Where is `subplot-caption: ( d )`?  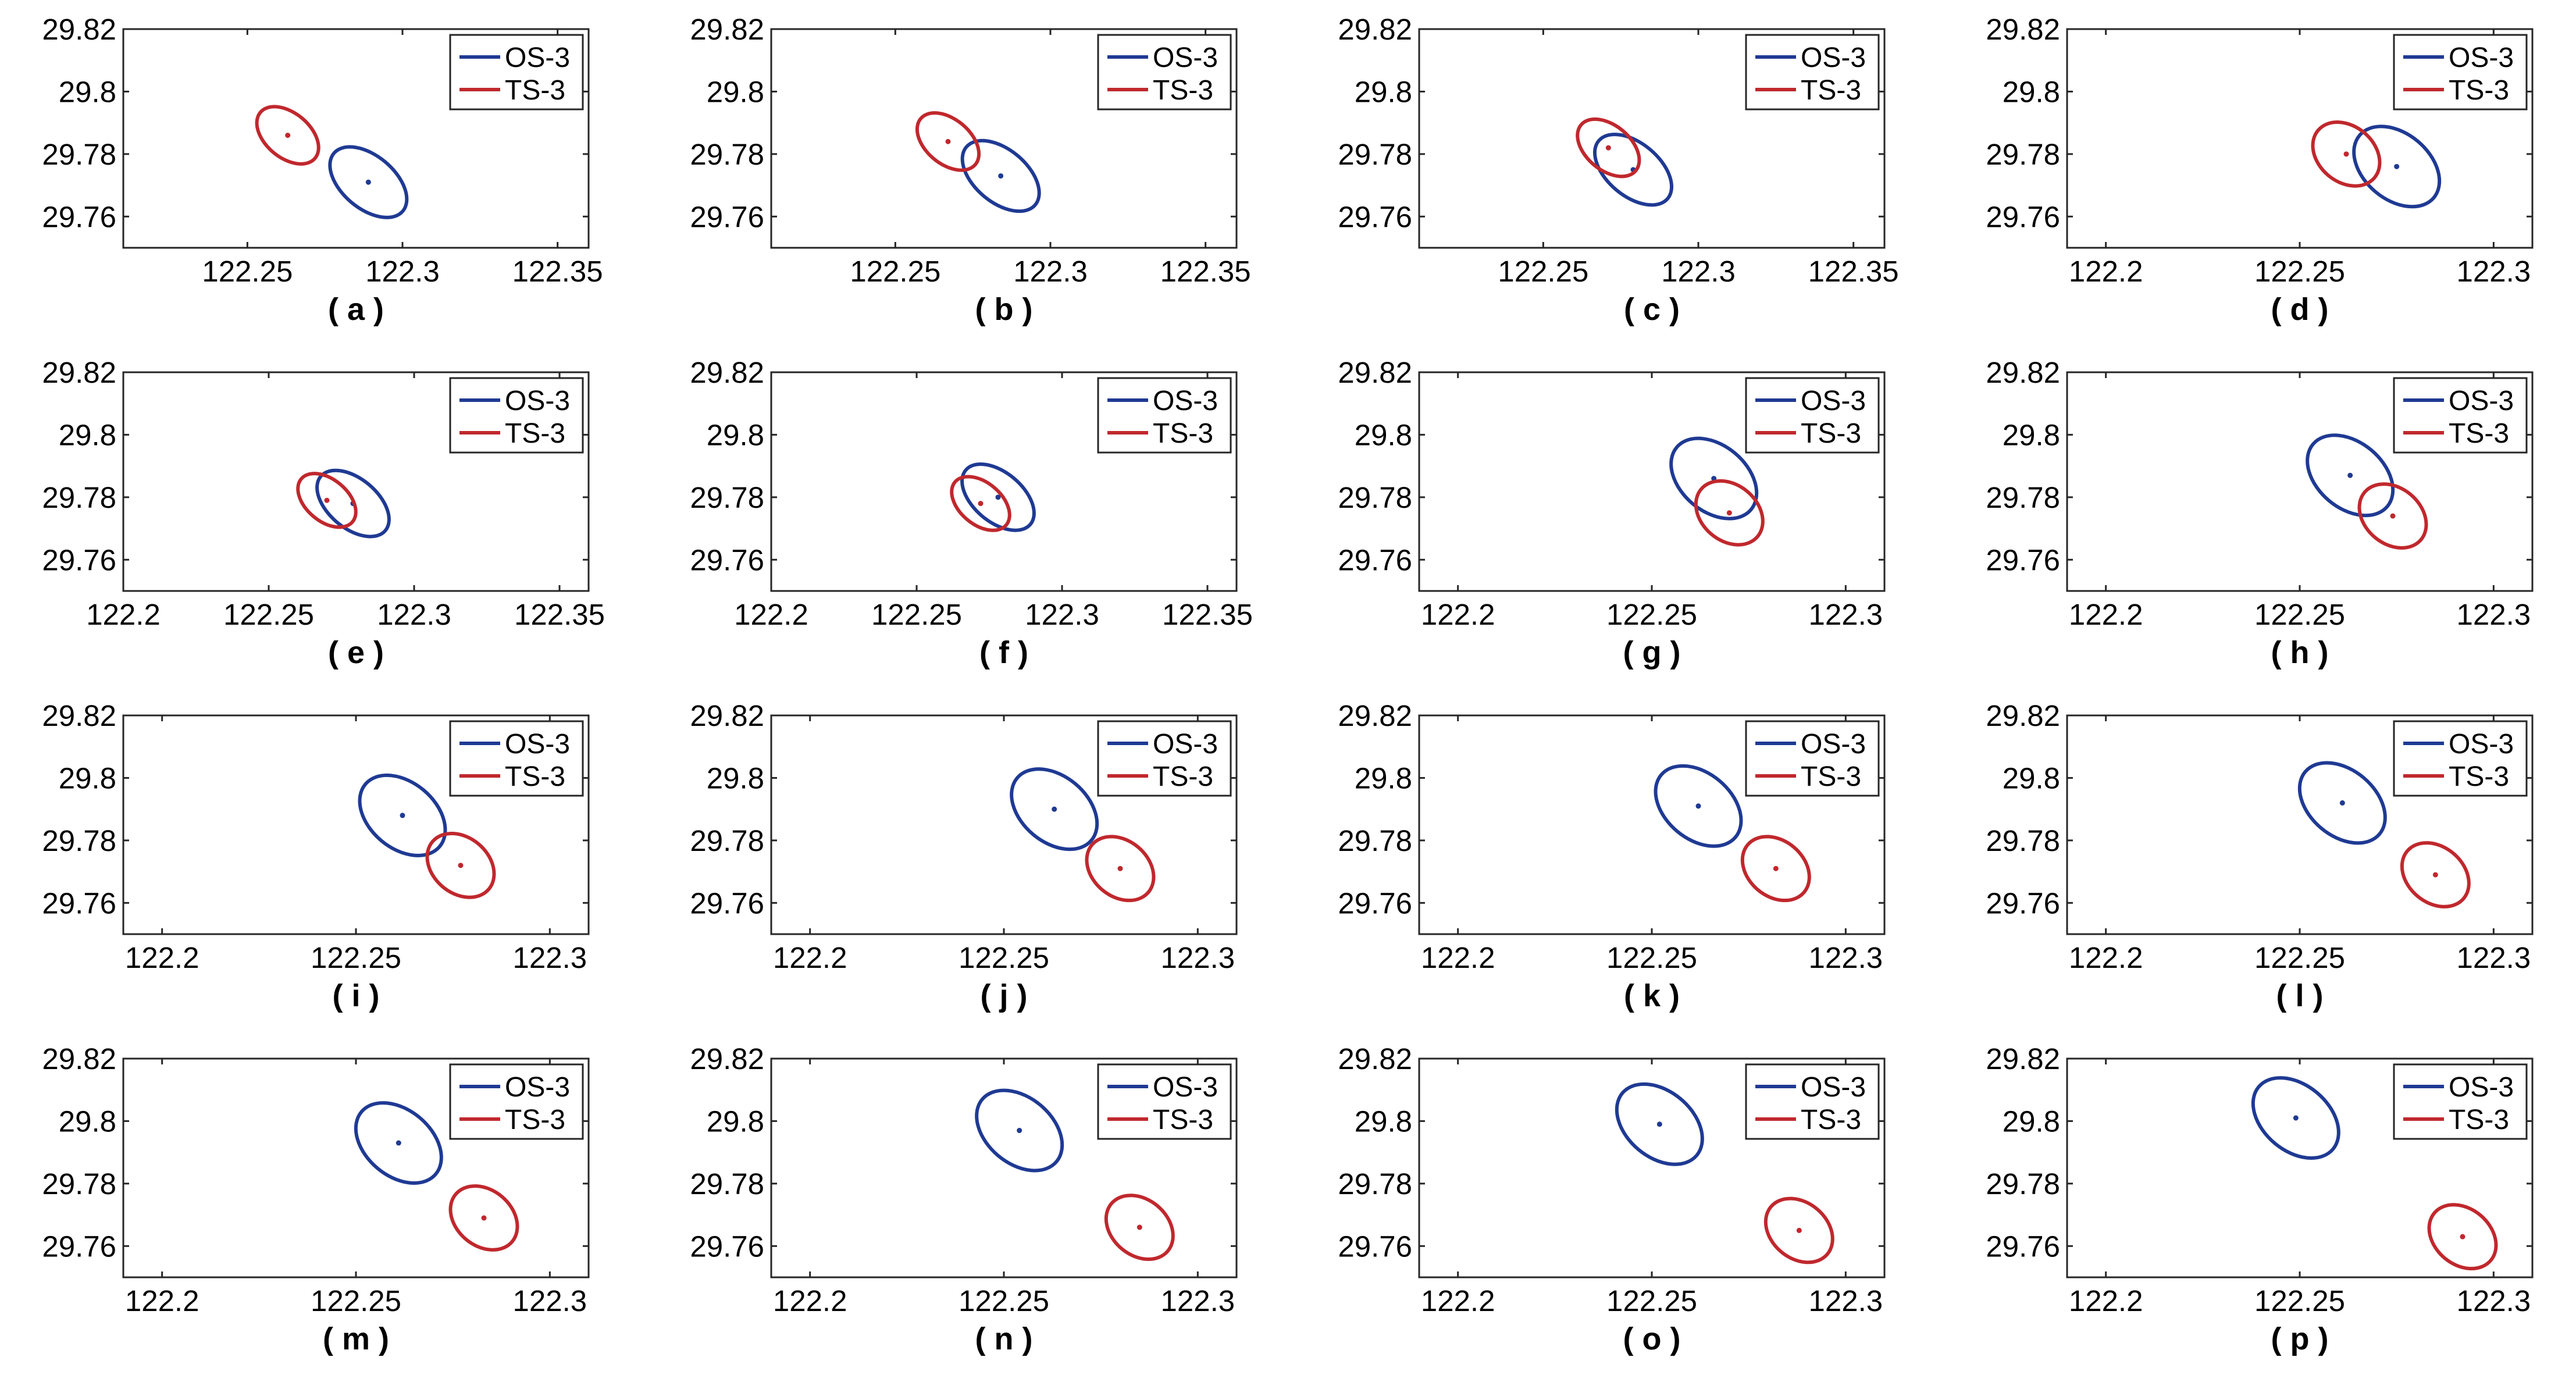 subplot-caption: ( d ) is located at coordinates (2300, 309).